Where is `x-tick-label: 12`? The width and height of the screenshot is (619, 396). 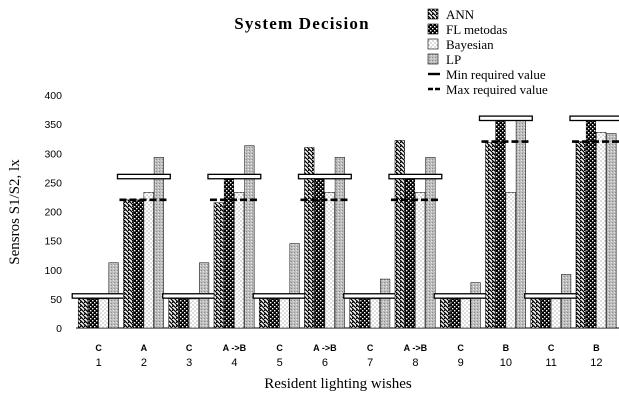
x-tick-label: 12 is located at coordinates (596, 363).